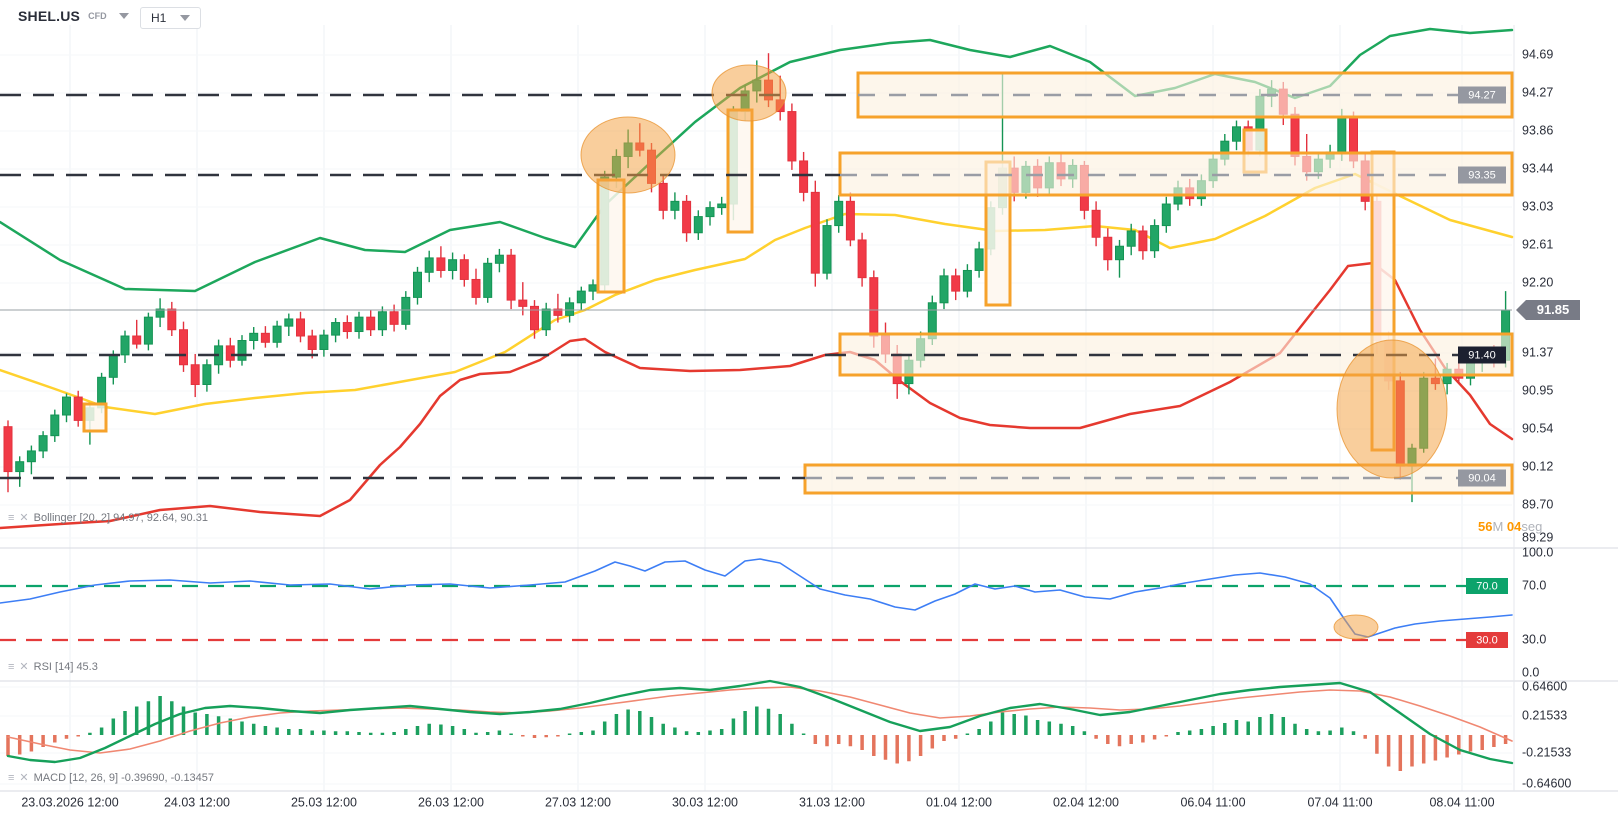  Describe the element at coordinates (1339, 802) in the screenshot. I see `axis-label: 07.04 11:00` at that location.